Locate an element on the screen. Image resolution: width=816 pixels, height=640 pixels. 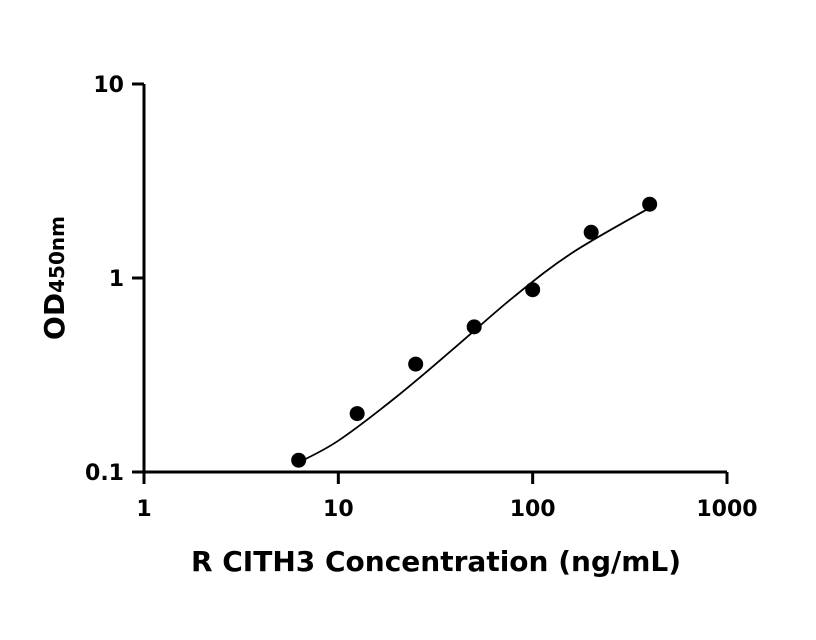
y-tick-label-2: 10 is located at coordinates (108, 85).